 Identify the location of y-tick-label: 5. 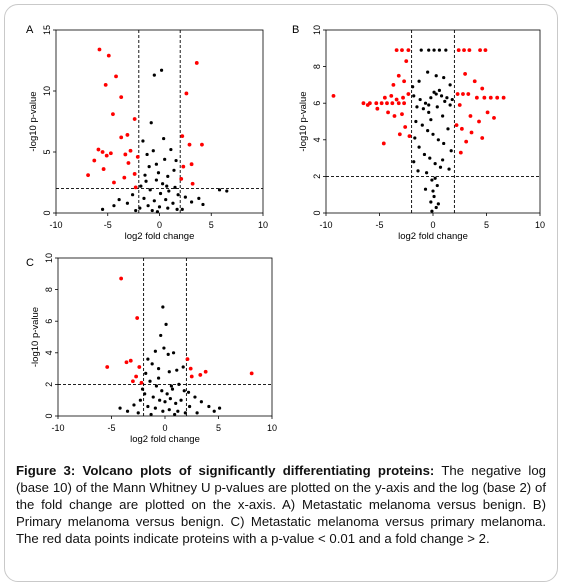
(47, 151).